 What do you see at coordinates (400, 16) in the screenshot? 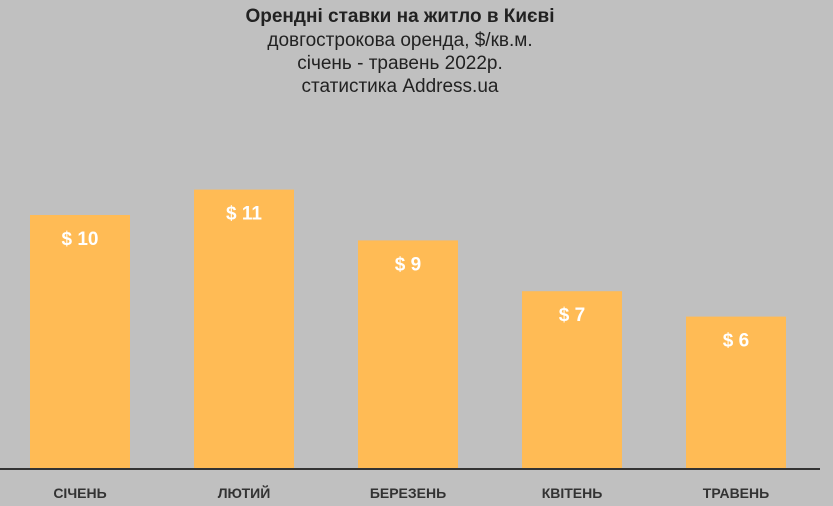
I see `chart-title: Орендні ставки на житло в Києві` at bounding box center [400, 16].